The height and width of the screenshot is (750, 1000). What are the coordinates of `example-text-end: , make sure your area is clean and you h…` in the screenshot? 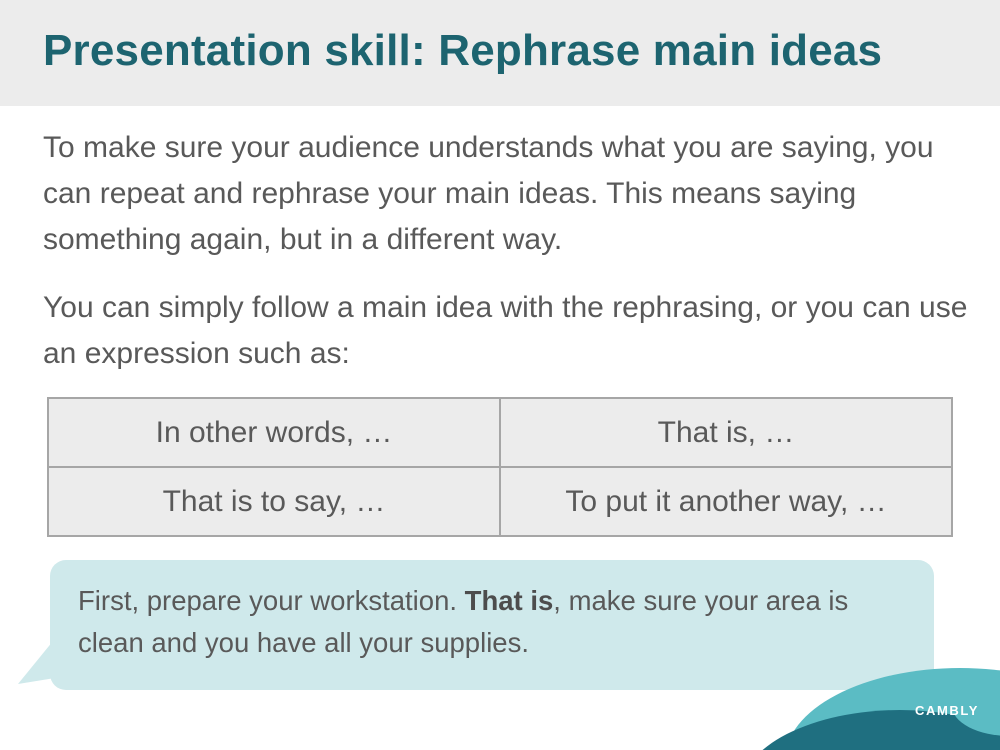 It's located at (463, 621).